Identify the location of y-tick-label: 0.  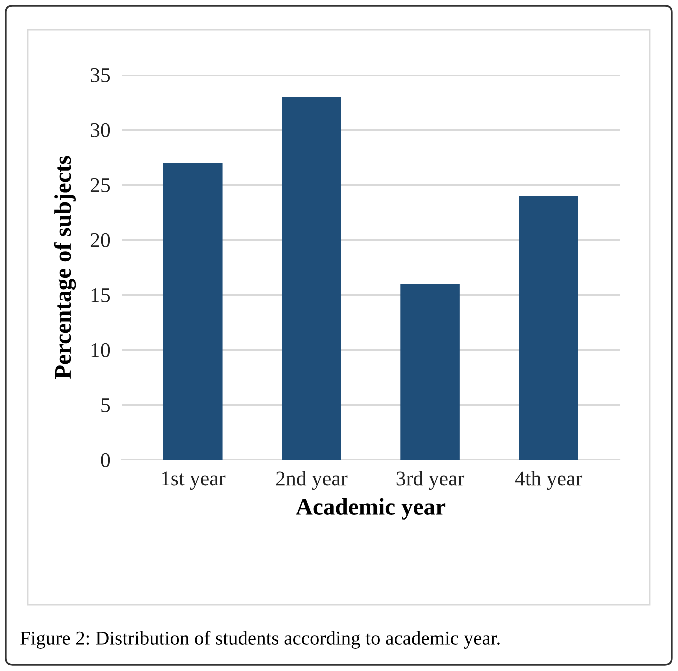
(105, 460).